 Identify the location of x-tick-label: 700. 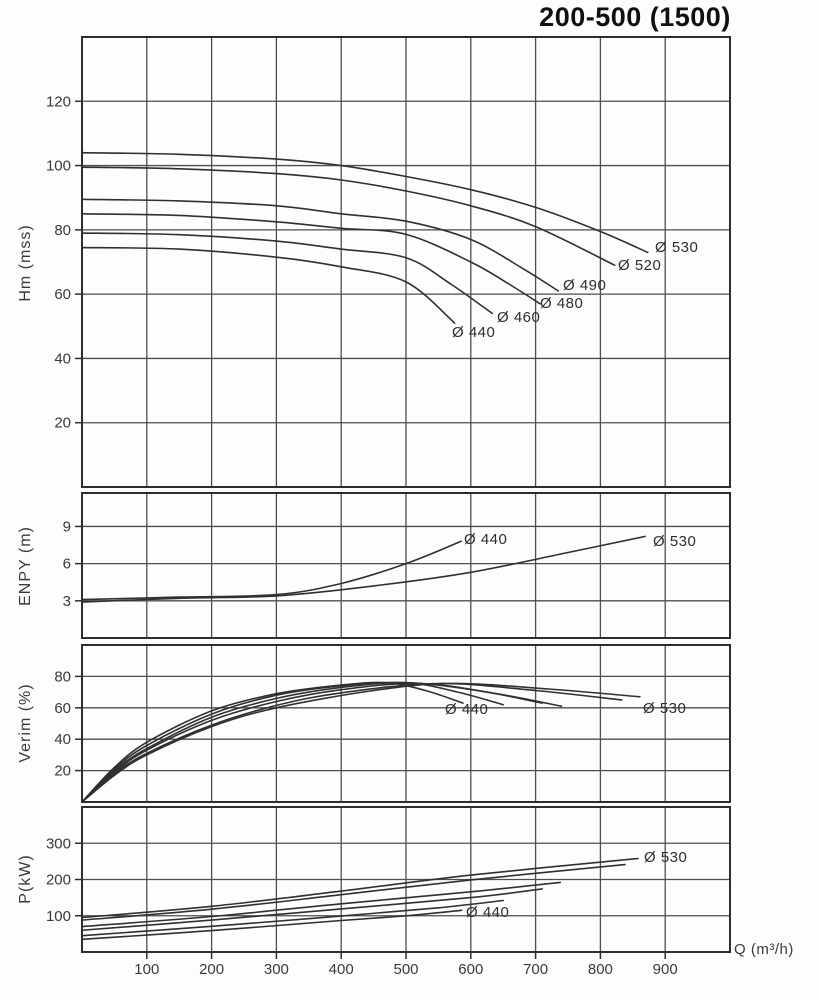
(535, 969).